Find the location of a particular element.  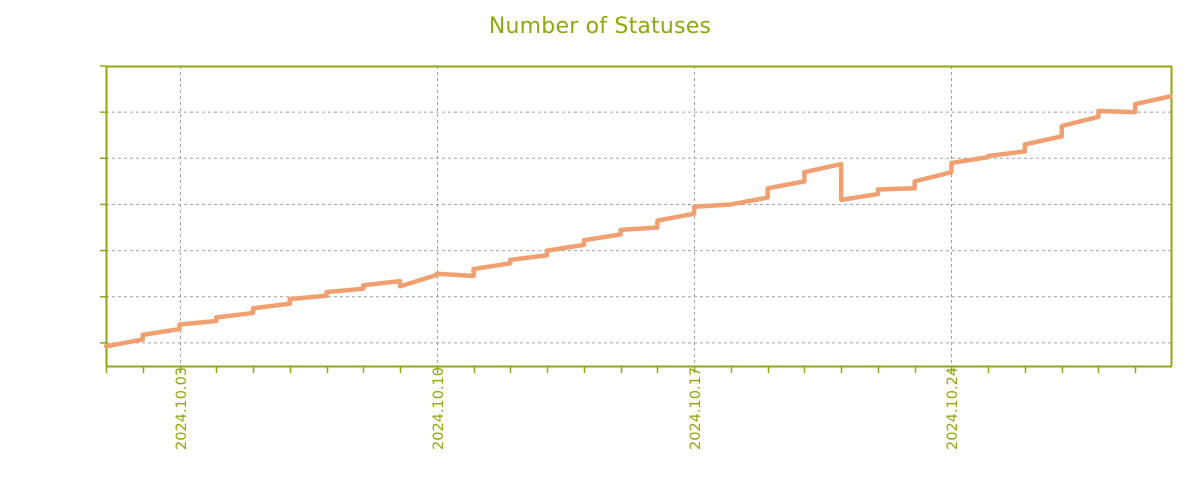

x-axis-tick-label: 2024.10.03 is located at coordinates (181, 408).